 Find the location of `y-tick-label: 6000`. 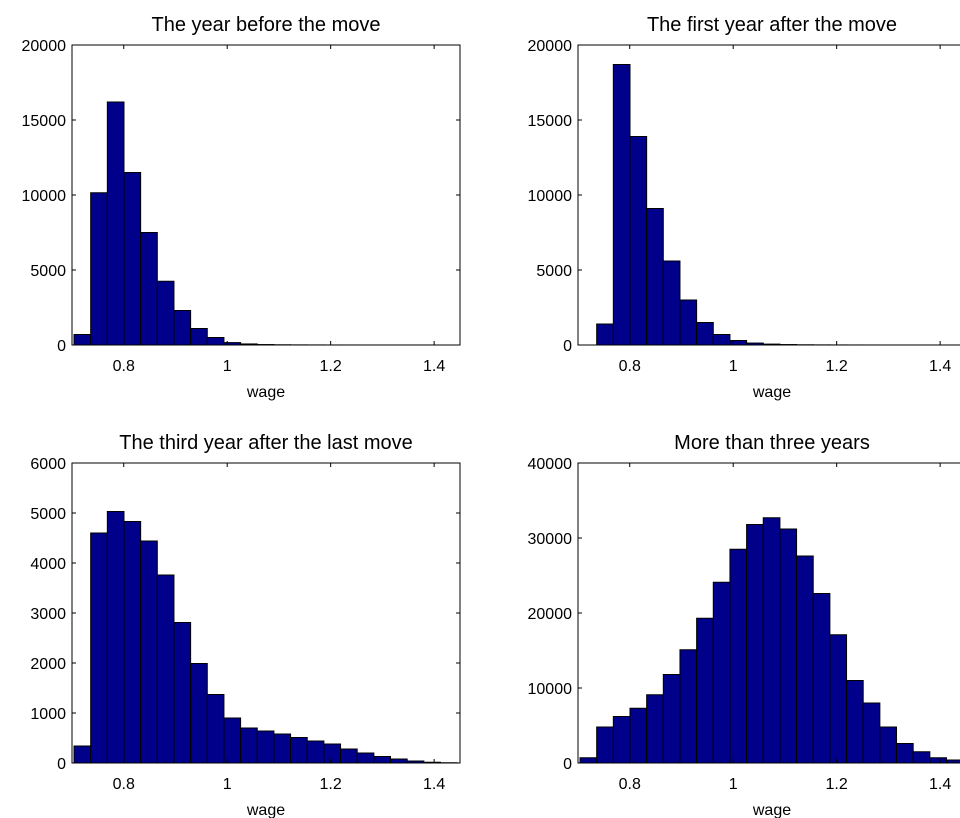

y-tick-label: 6000 is located at coordinates (48, 464).